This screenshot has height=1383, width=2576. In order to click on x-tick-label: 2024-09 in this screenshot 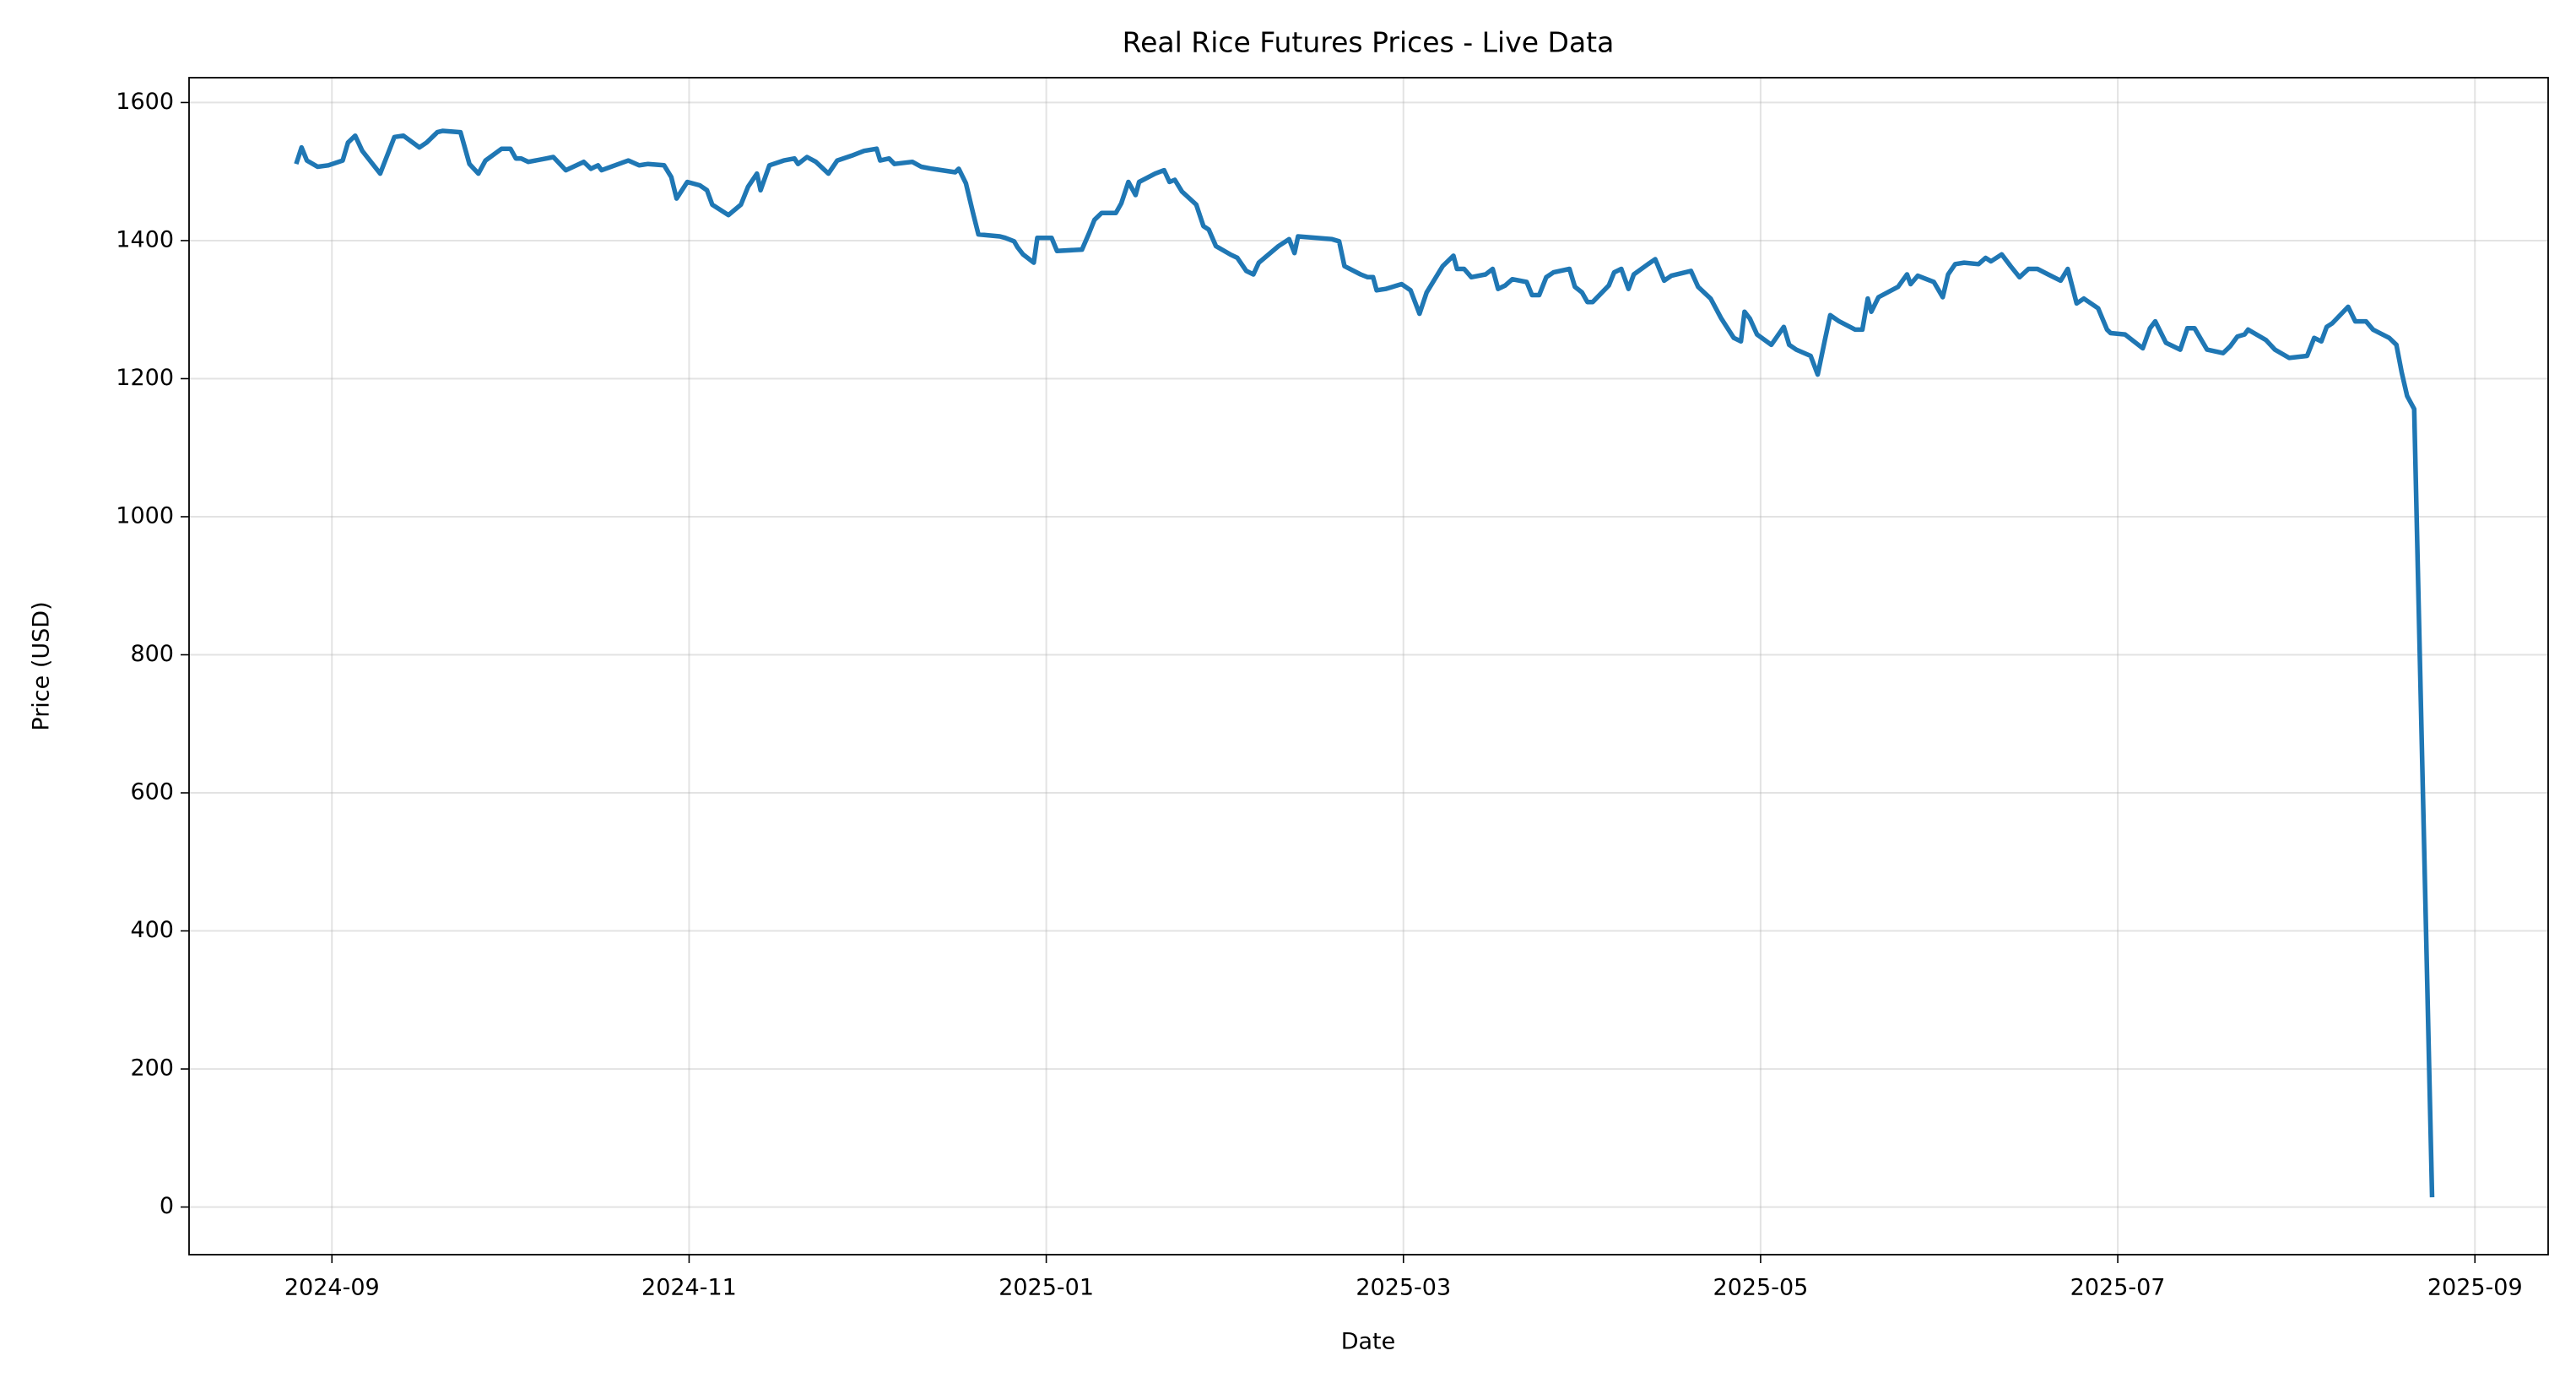, I will do `click(332, 1288)`.